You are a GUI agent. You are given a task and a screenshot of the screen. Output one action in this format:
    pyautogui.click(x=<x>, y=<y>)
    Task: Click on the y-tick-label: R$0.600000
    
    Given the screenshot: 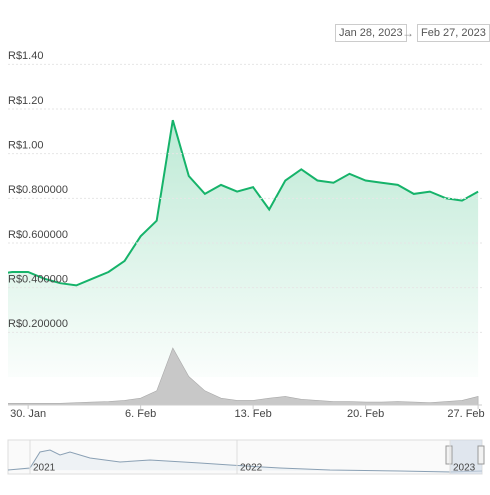 What is the action you would take?
    pyautogui.click(x=38, y=235)
    